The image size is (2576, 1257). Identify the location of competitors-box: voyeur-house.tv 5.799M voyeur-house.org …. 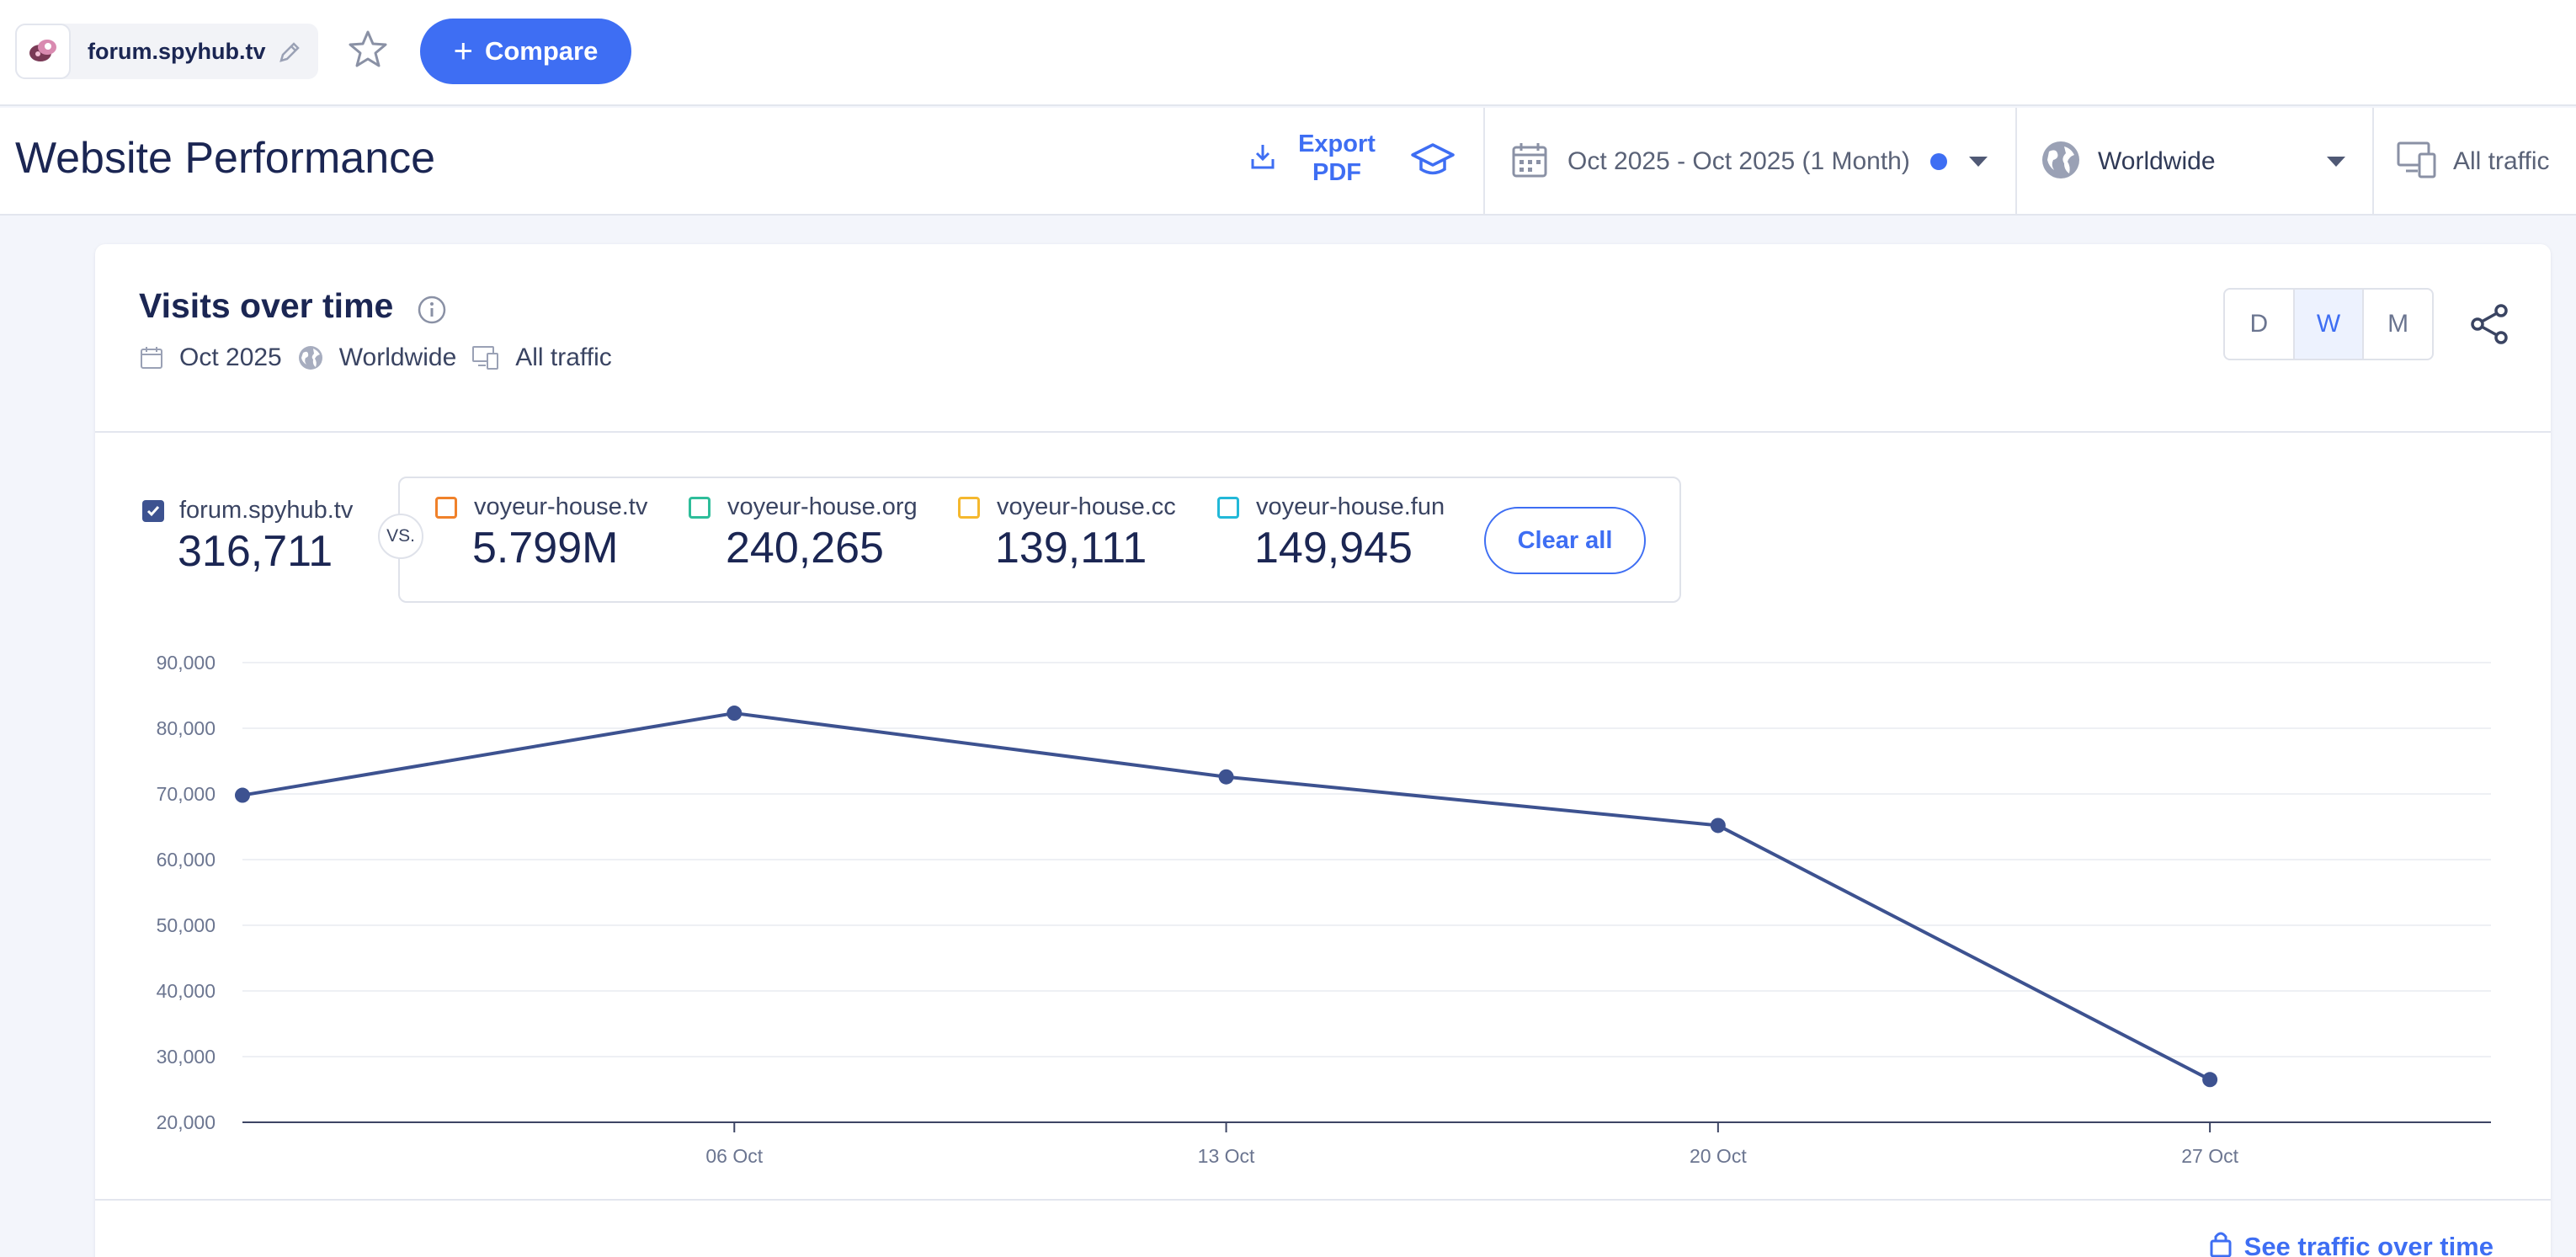
(1039, 540).